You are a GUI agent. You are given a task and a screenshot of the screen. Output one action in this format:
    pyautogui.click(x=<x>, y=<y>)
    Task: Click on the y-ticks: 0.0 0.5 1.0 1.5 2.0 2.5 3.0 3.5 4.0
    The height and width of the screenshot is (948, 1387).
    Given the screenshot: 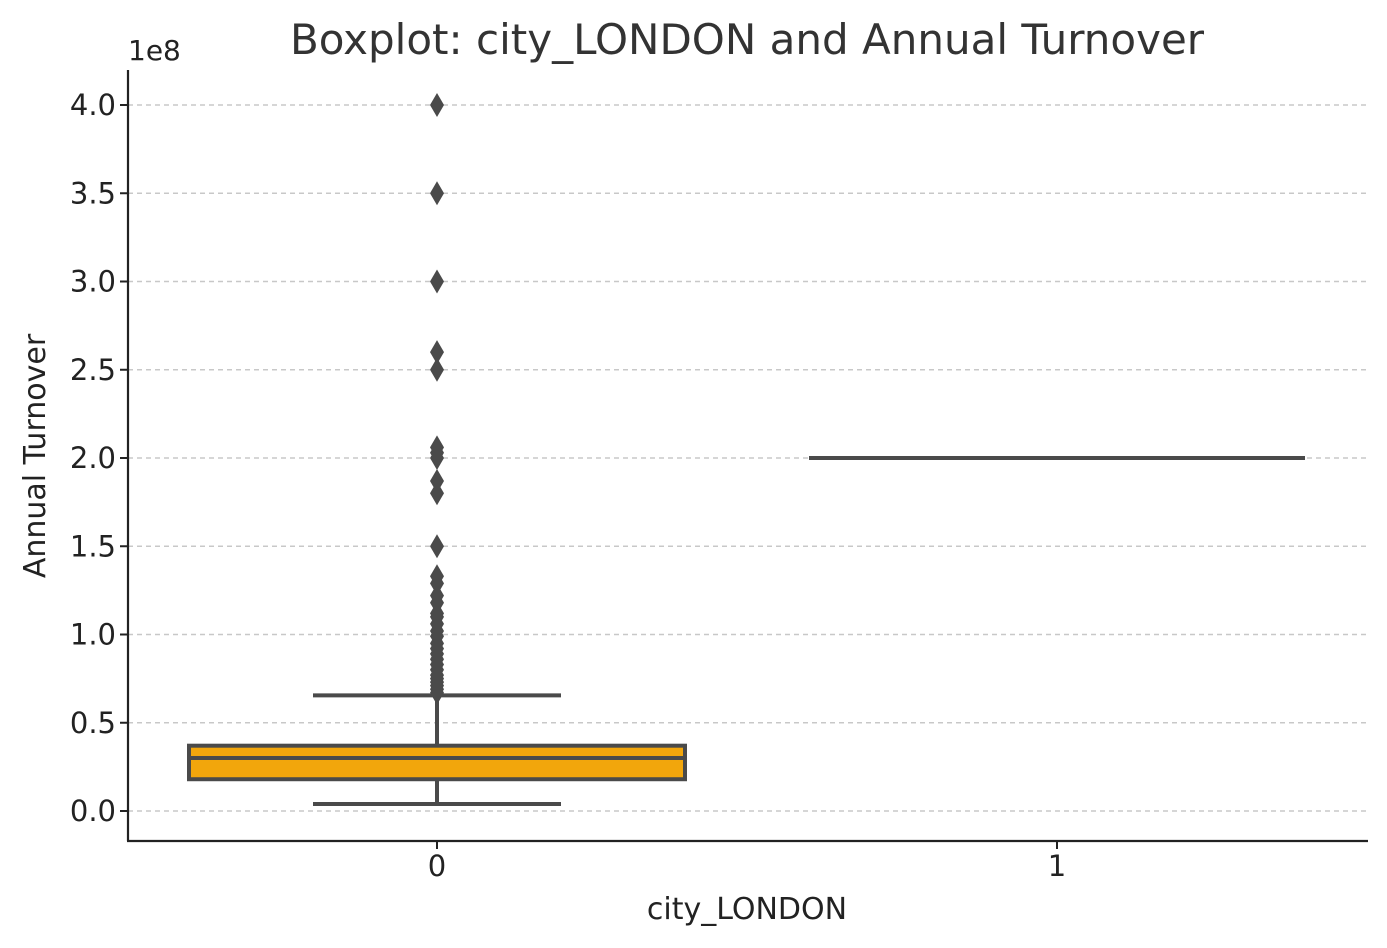 What is the action you would take?
    pyautogui.click(x=99, y=458)
    